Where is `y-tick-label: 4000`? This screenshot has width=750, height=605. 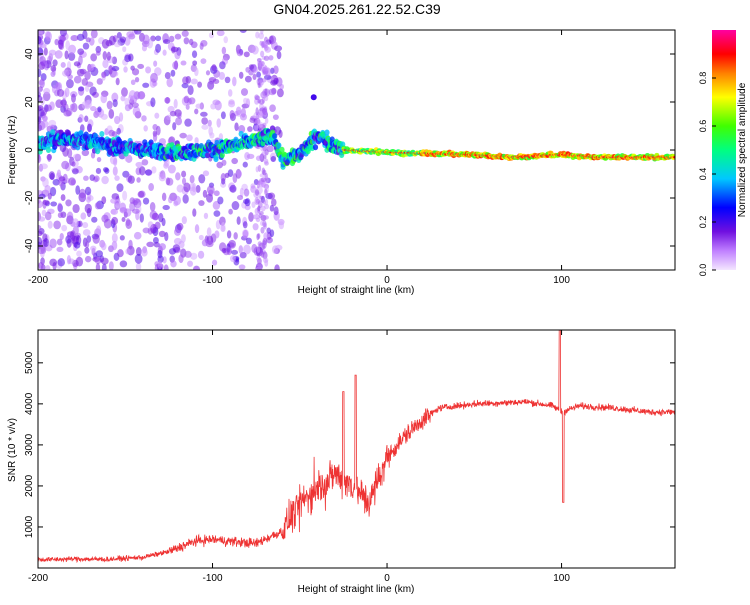 y-tick-label: 4000 is located at coordinates (29, 403).